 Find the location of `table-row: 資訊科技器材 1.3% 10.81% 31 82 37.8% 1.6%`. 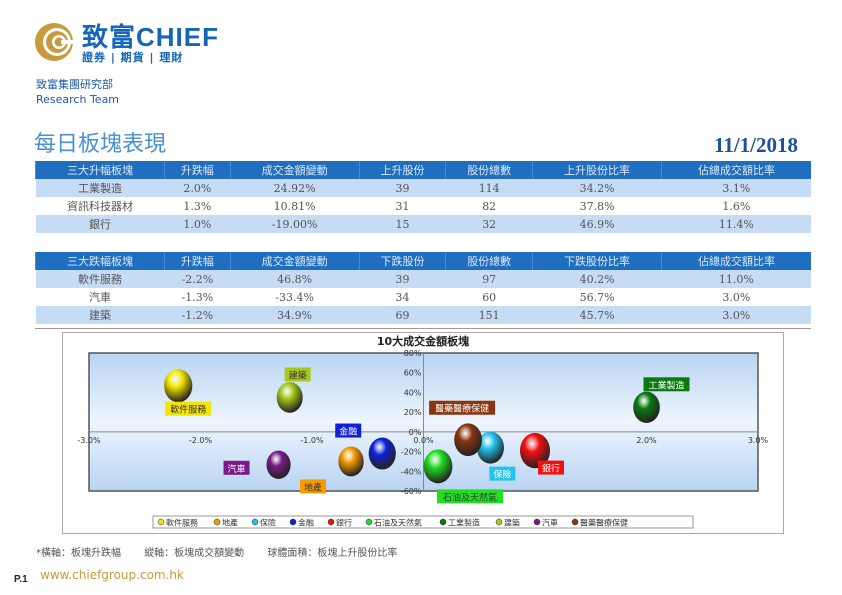

table-row: 資訊科技器材 1.3% 10.81% 31 82 37.8% 1.6% is located at coordinates (424, 206).